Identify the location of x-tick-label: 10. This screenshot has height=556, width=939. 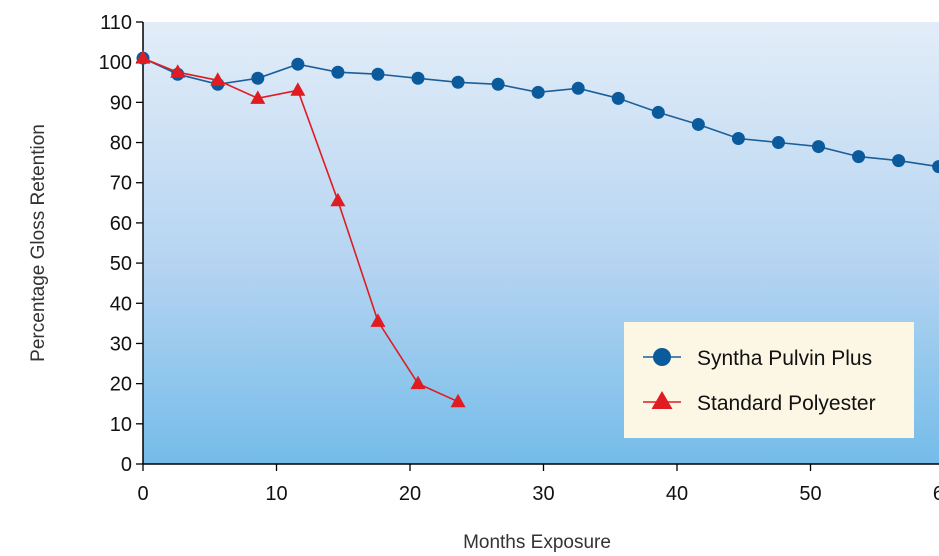
(276, 494).